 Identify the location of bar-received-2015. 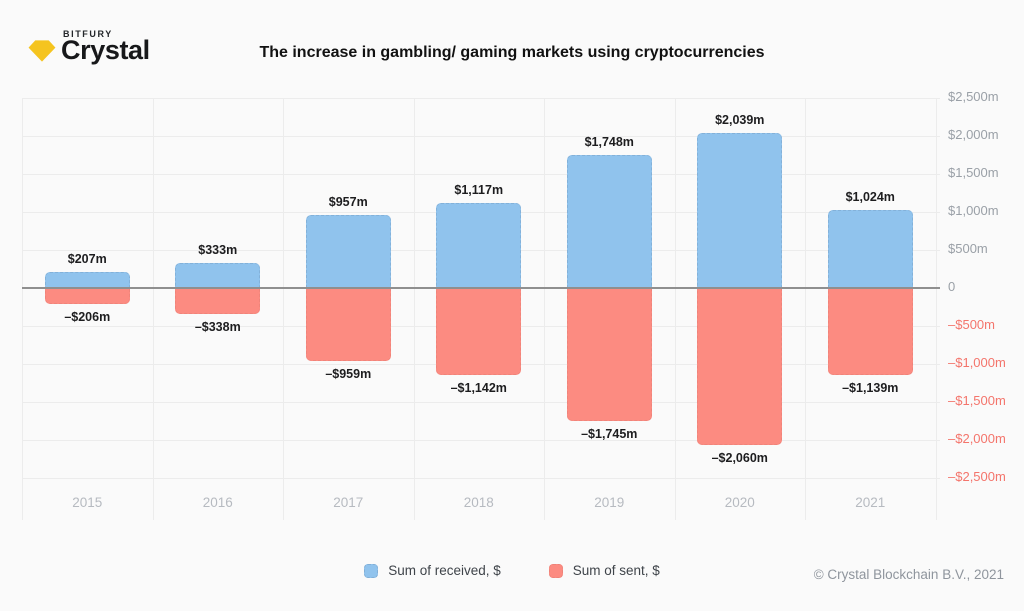
(87, 280).